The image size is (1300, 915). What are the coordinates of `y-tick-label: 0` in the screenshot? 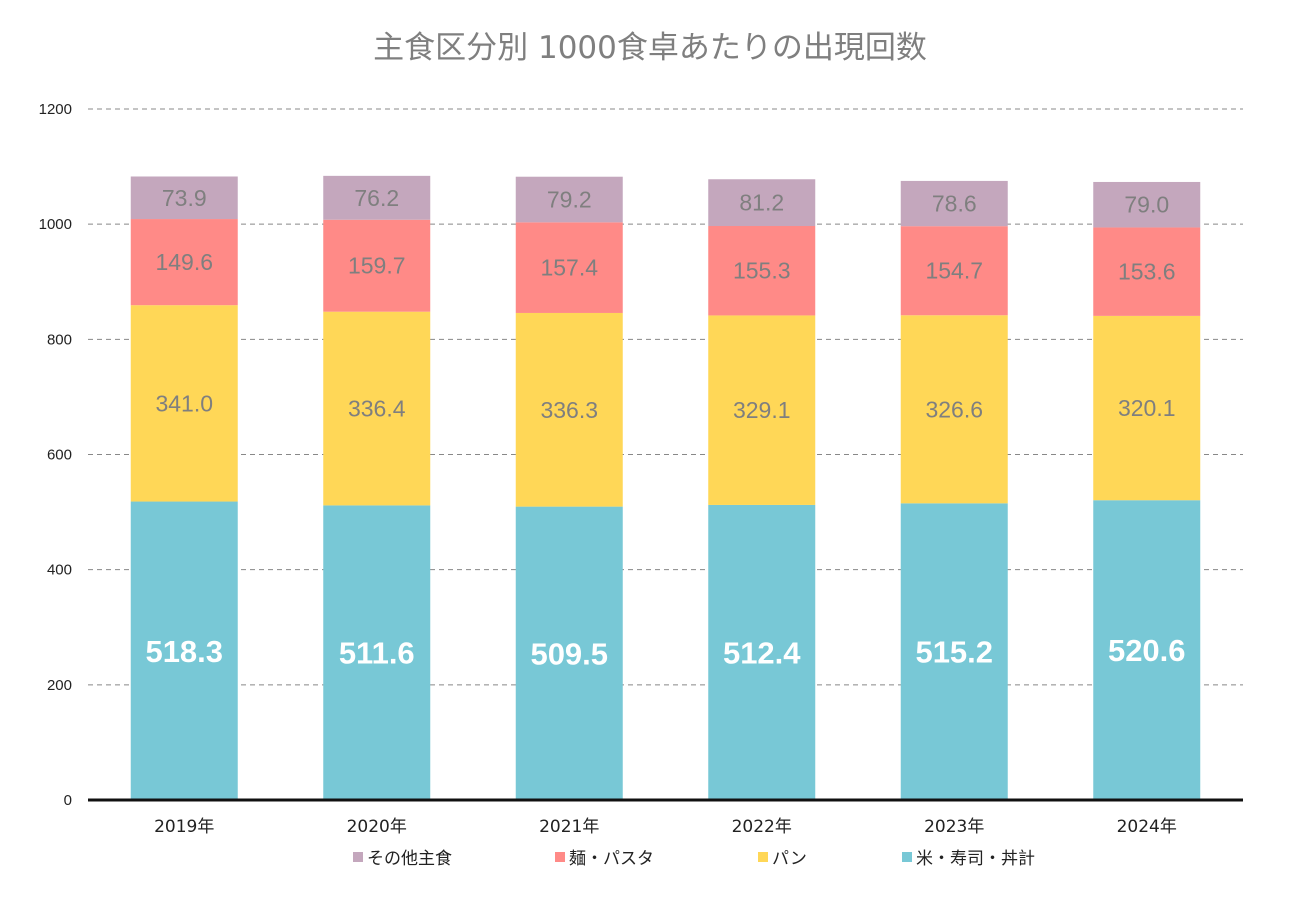 It's located at (68, 800).